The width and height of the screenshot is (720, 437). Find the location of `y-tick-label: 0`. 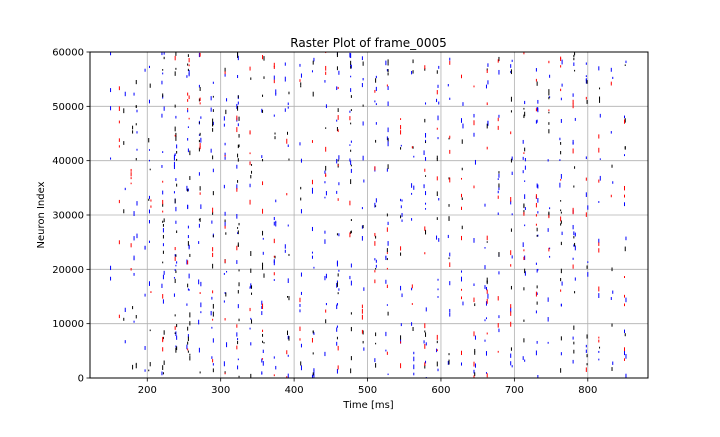

y-tick-label: 0 is located at coordinates (81, 379).